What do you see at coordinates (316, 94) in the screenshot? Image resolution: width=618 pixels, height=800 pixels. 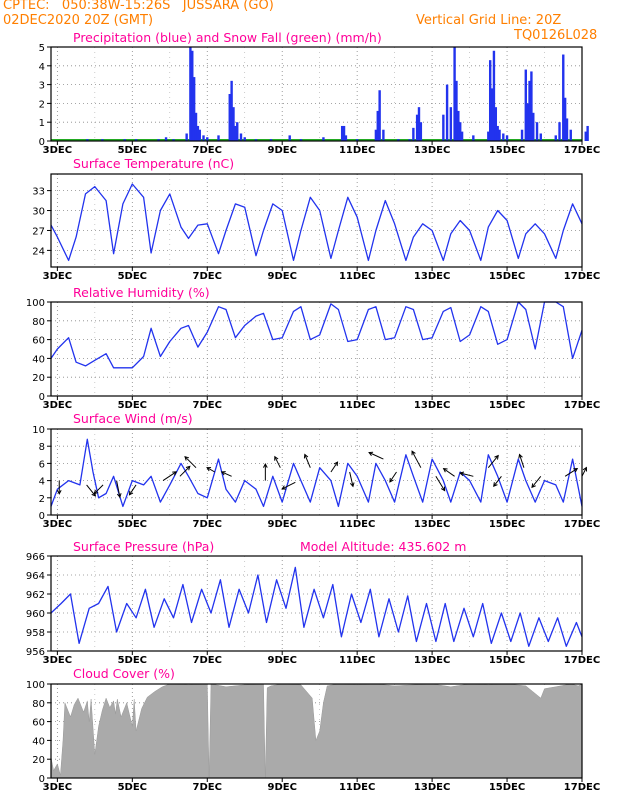 I see `precip-frame` at bounding box center [316, 94].